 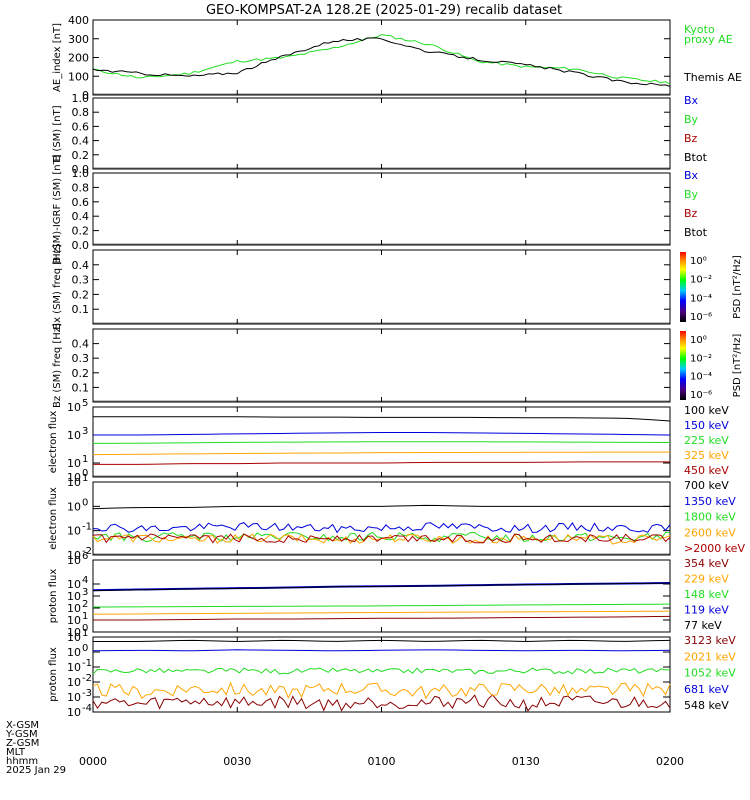 What do you see at coordinates (706, 455) in the screenshot?
I see `legend-entry: 325 keV` at bounding box center [706, 455].